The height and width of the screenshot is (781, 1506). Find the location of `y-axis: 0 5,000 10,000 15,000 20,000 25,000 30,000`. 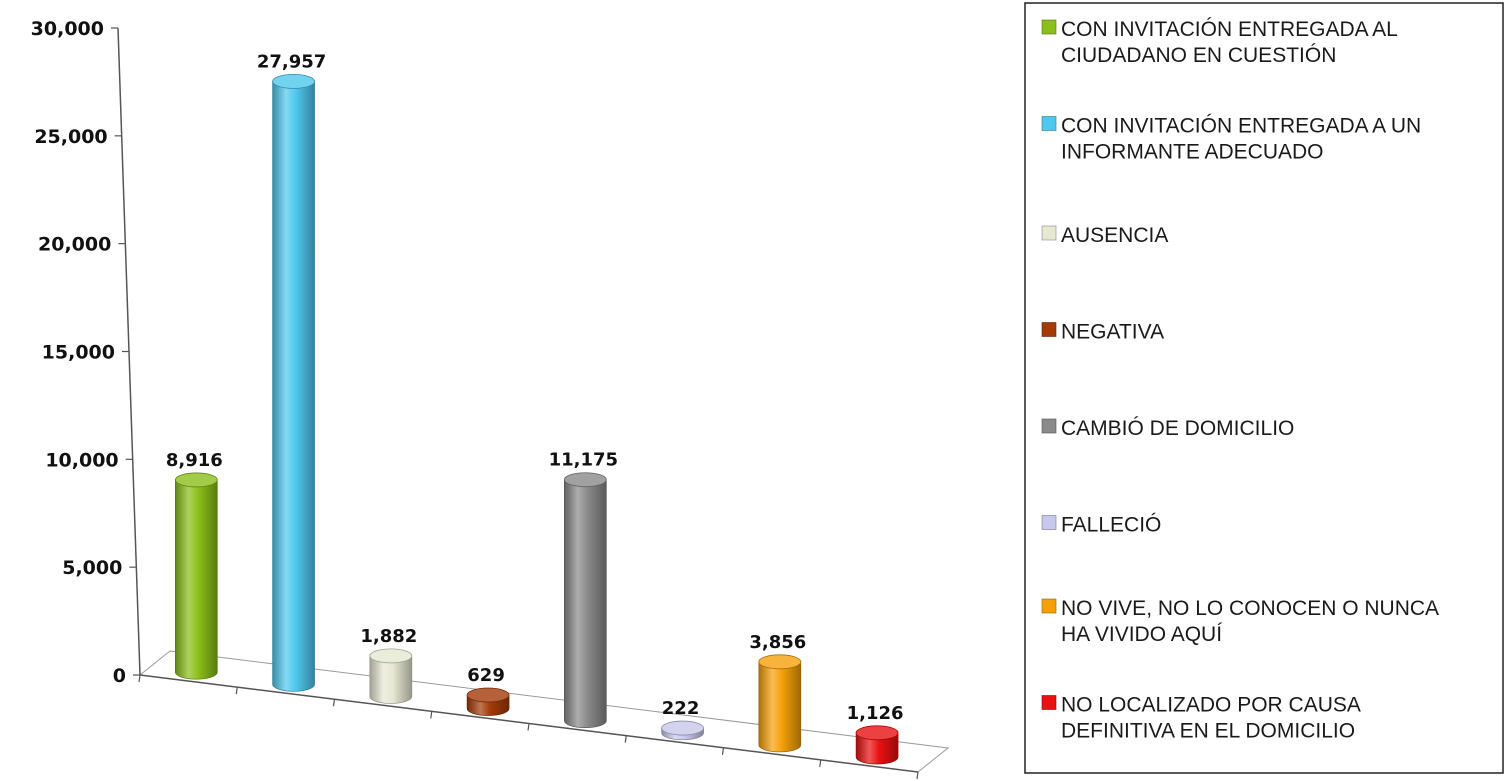

y-axis: 0 5,000 10,000 15,000 20,000 25,000 30,000 is located at coordinates (86, 352).